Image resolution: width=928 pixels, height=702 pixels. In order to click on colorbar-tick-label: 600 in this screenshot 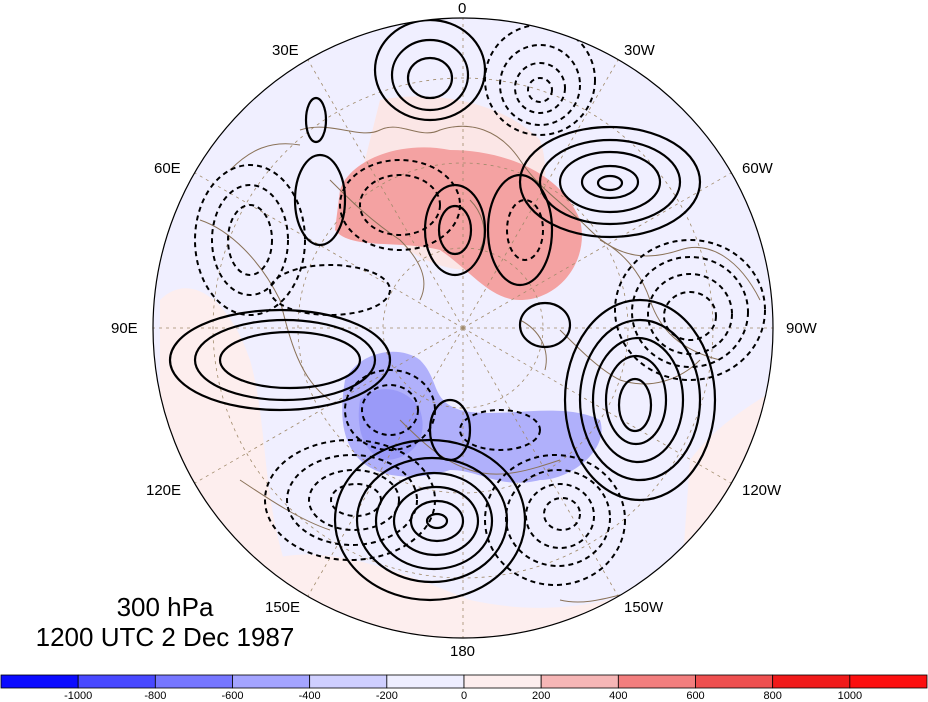, I will do `click(695, 696)`.